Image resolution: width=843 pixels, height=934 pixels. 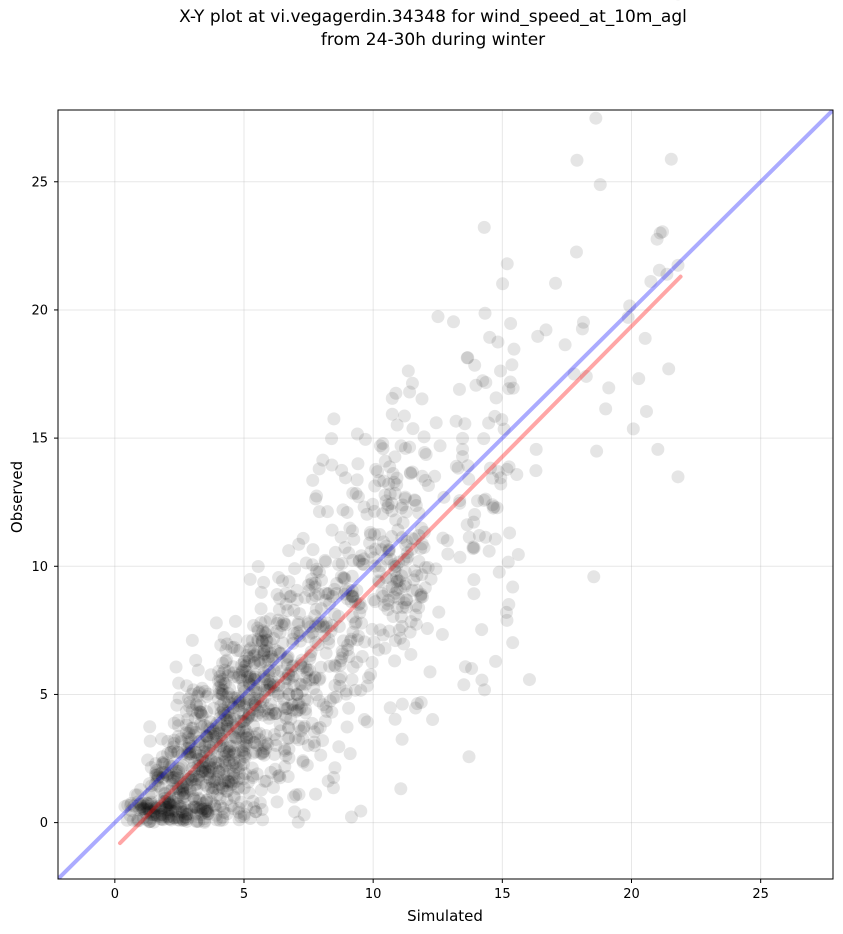 What do you see at coordinates (39, 310) in the screenshot?
I see `y-tick-label: 20` at bounding box center [39, 310].